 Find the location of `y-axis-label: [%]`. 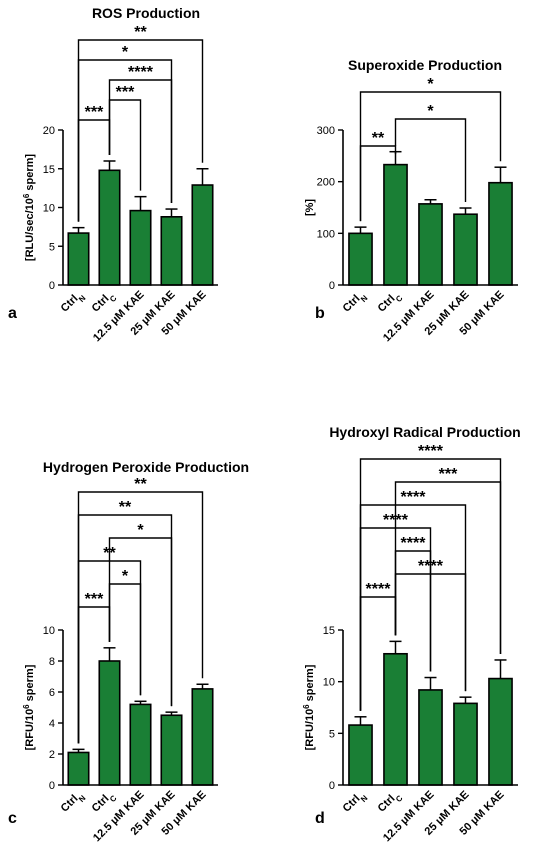

y-axis-label: [%] is located at coordinates (310, 207).